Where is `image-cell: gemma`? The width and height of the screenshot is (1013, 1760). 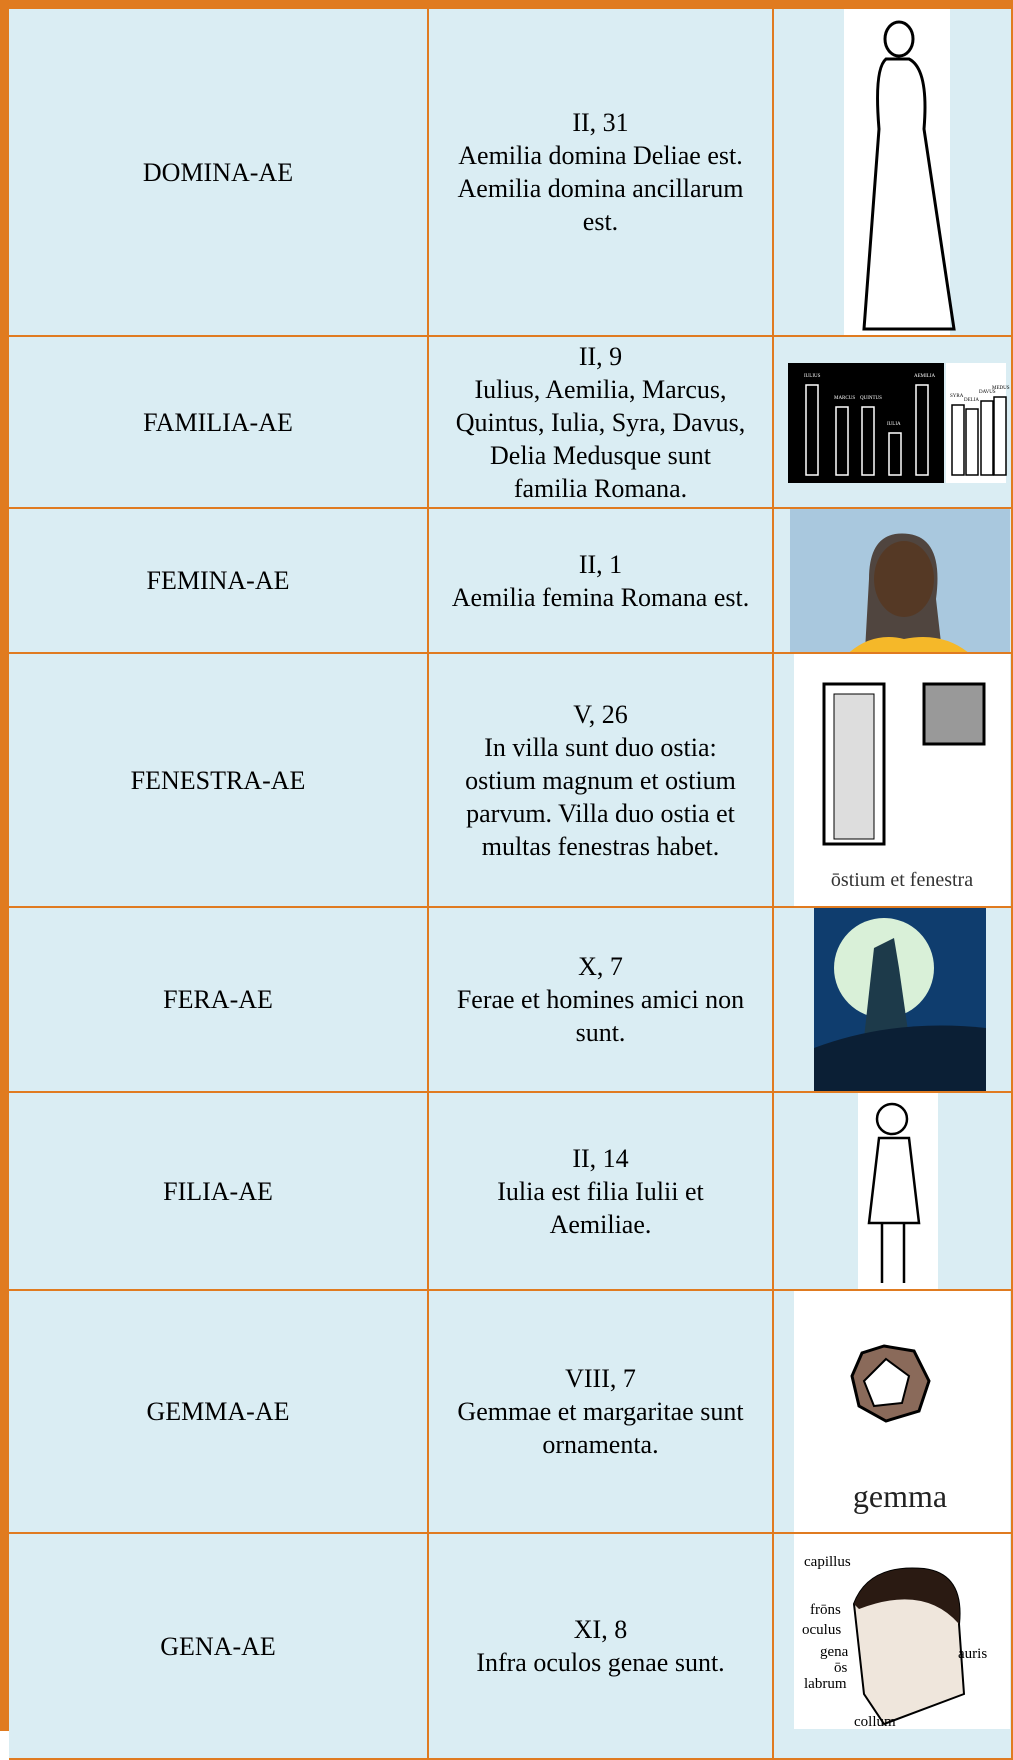 image-cell: gemma is located at coordinates (893, 1412).